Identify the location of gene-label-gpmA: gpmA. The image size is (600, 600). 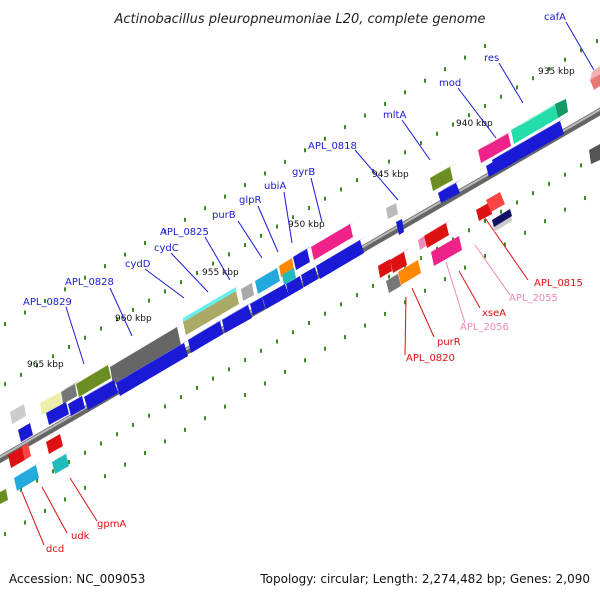
(111, 524).